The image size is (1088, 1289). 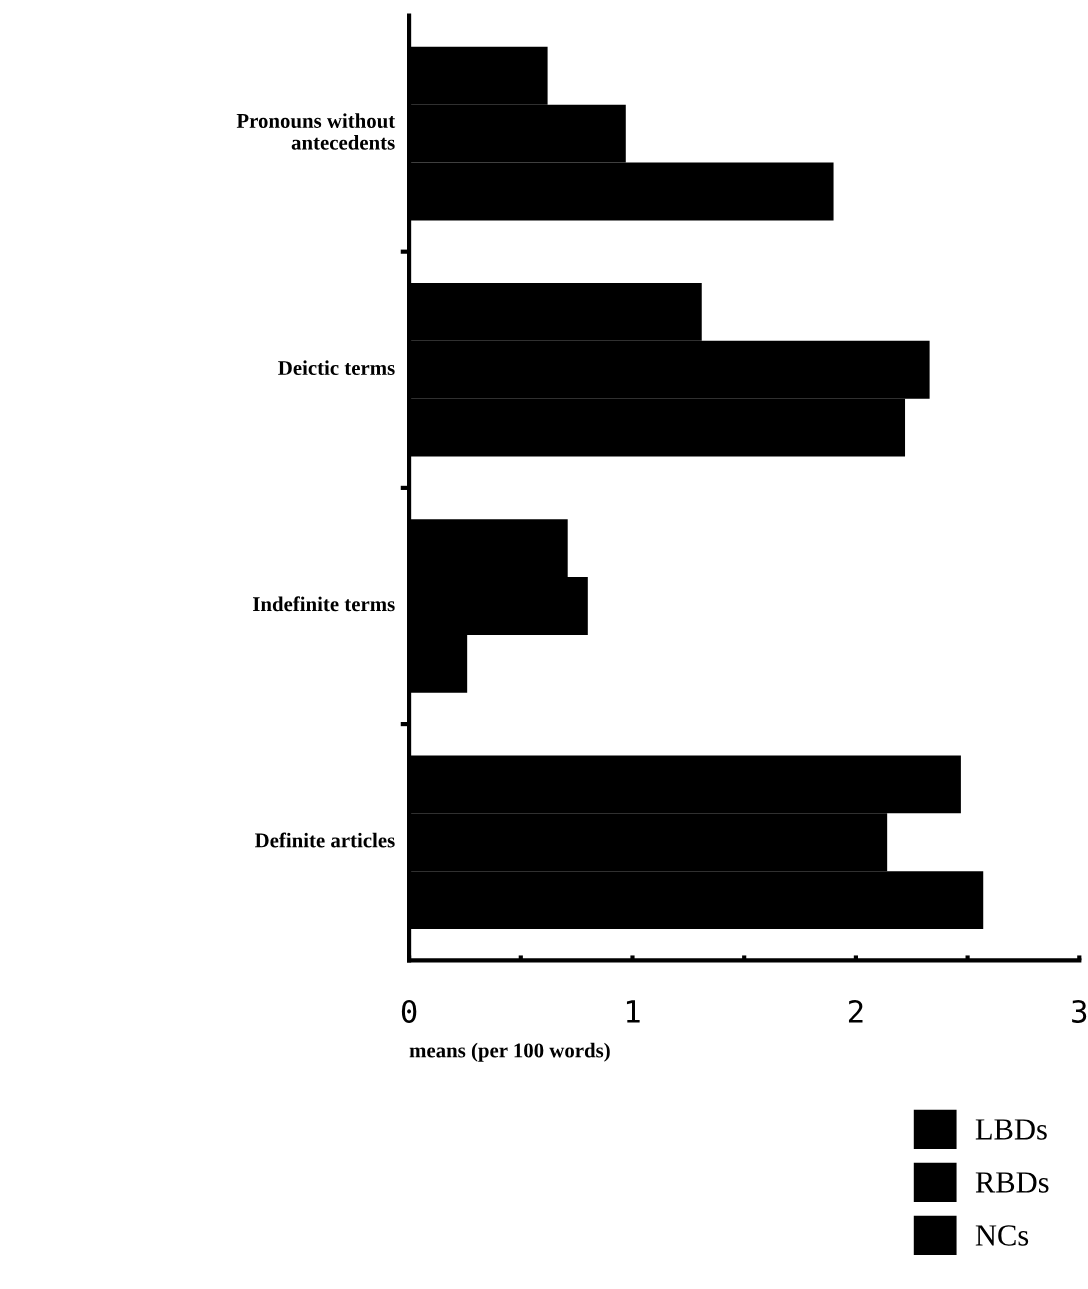 I want to click on x-tick-label: 3, so click(x=1079, y=1011).